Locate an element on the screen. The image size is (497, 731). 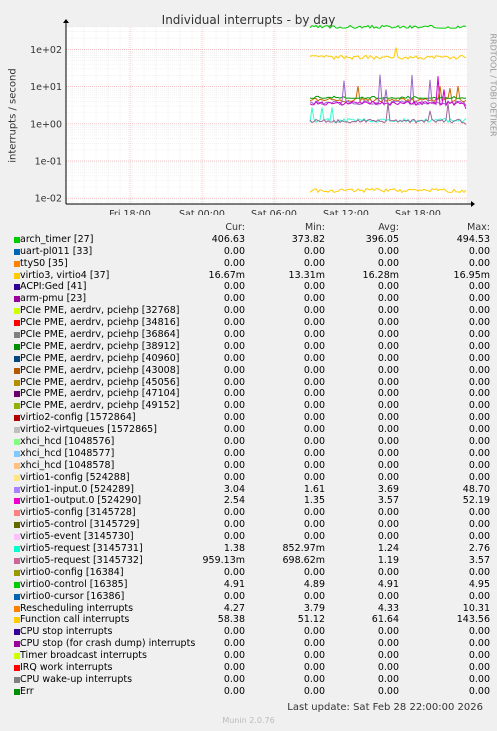
header-min: Min: is located at coordinates (314, 227).